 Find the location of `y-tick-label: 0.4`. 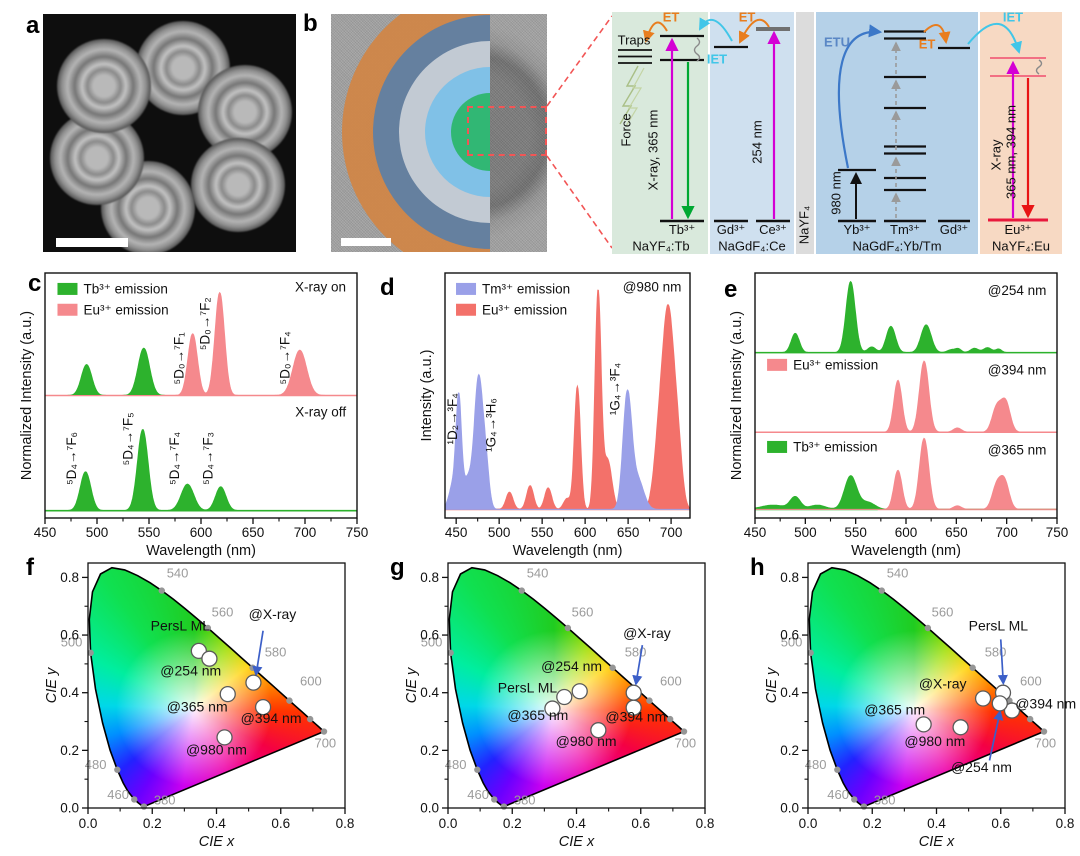

y-tick-label: 0.4 is located at coordinates (69, 692).